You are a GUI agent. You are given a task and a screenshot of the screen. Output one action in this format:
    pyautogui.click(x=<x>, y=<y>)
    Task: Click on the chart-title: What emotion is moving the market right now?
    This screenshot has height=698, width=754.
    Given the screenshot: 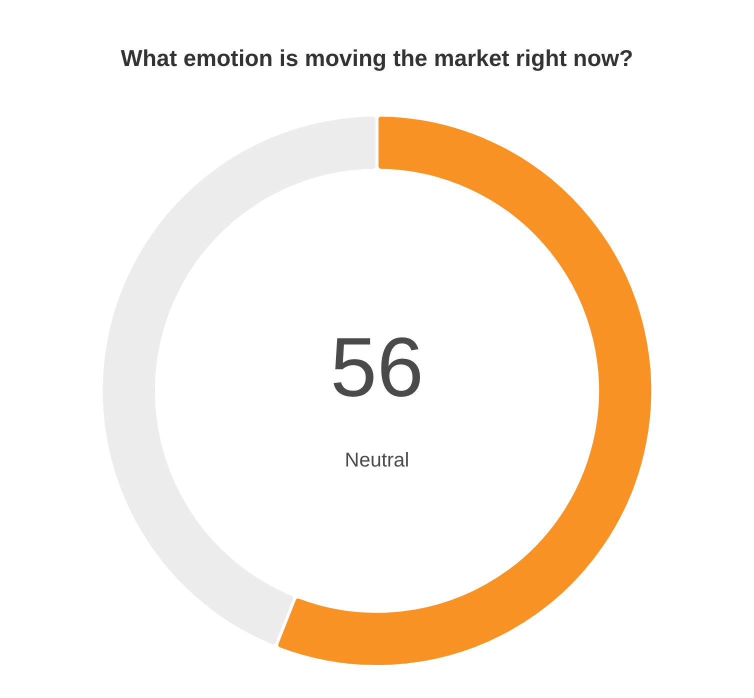 What is the action you would take?
    pyautogui.click(x=377, y=58)
    